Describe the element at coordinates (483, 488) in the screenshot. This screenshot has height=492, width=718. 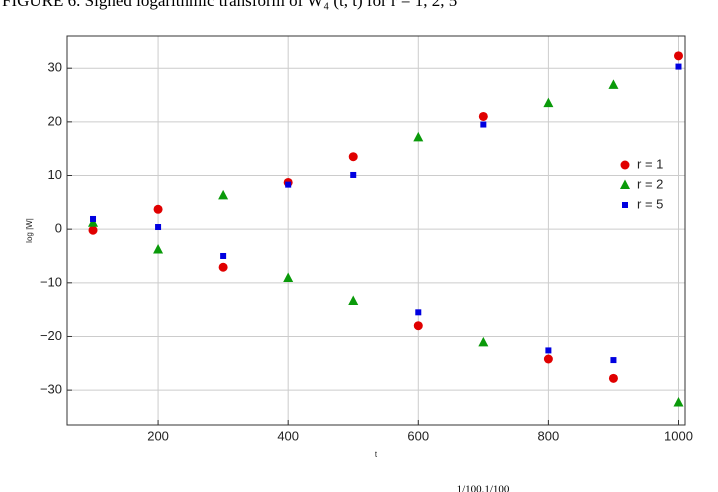
I see `caption-fragment: 1/100,1/100` at that location.